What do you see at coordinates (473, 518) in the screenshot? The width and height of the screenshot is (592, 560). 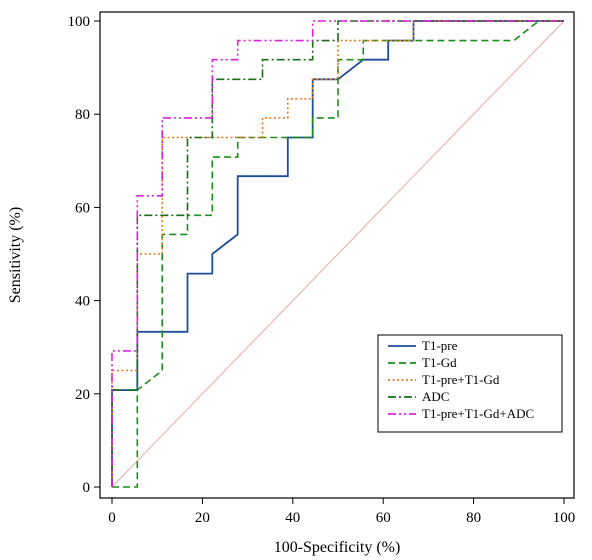 I see `x-tick-label: 80` at bounding box center [473, 518].